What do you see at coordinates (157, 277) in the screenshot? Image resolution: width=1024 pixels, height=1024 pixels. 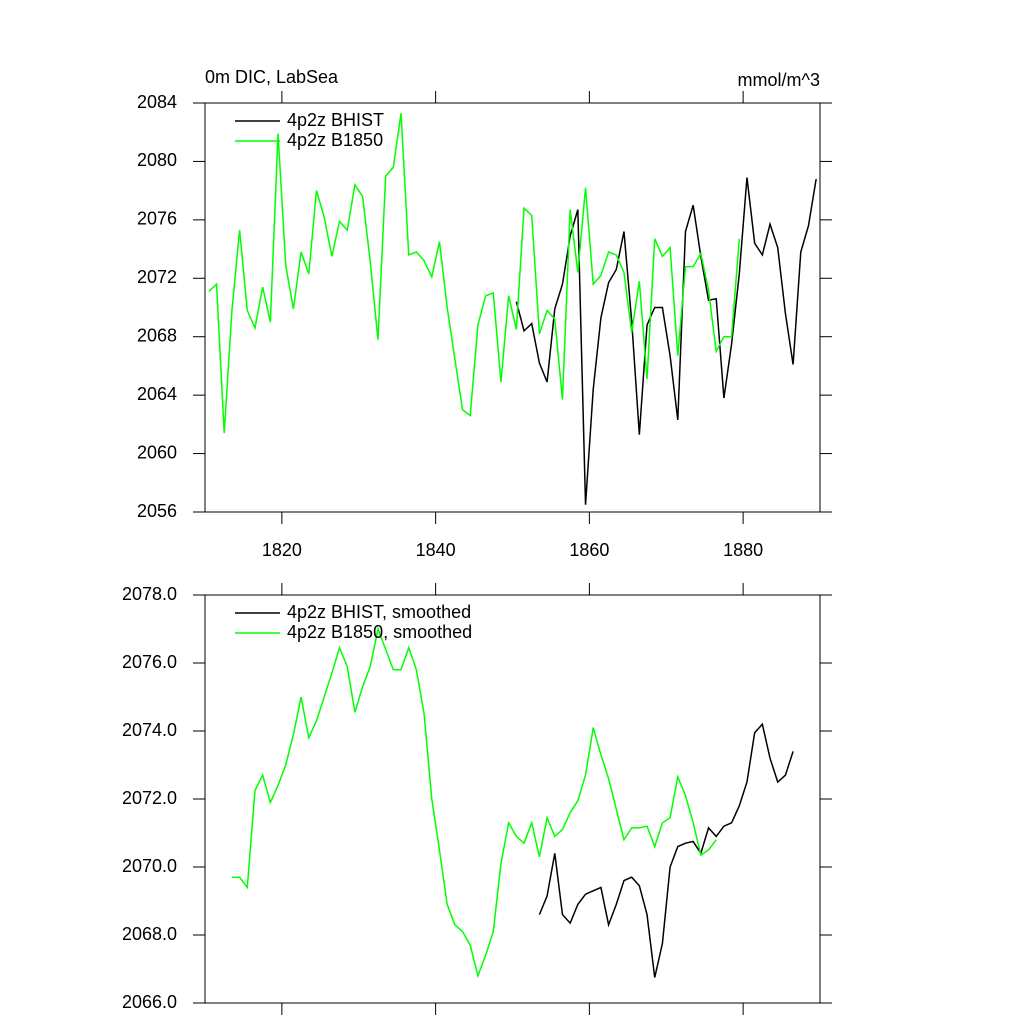 I see `y-tick-label: 2072` at bounding box center [157, 277].